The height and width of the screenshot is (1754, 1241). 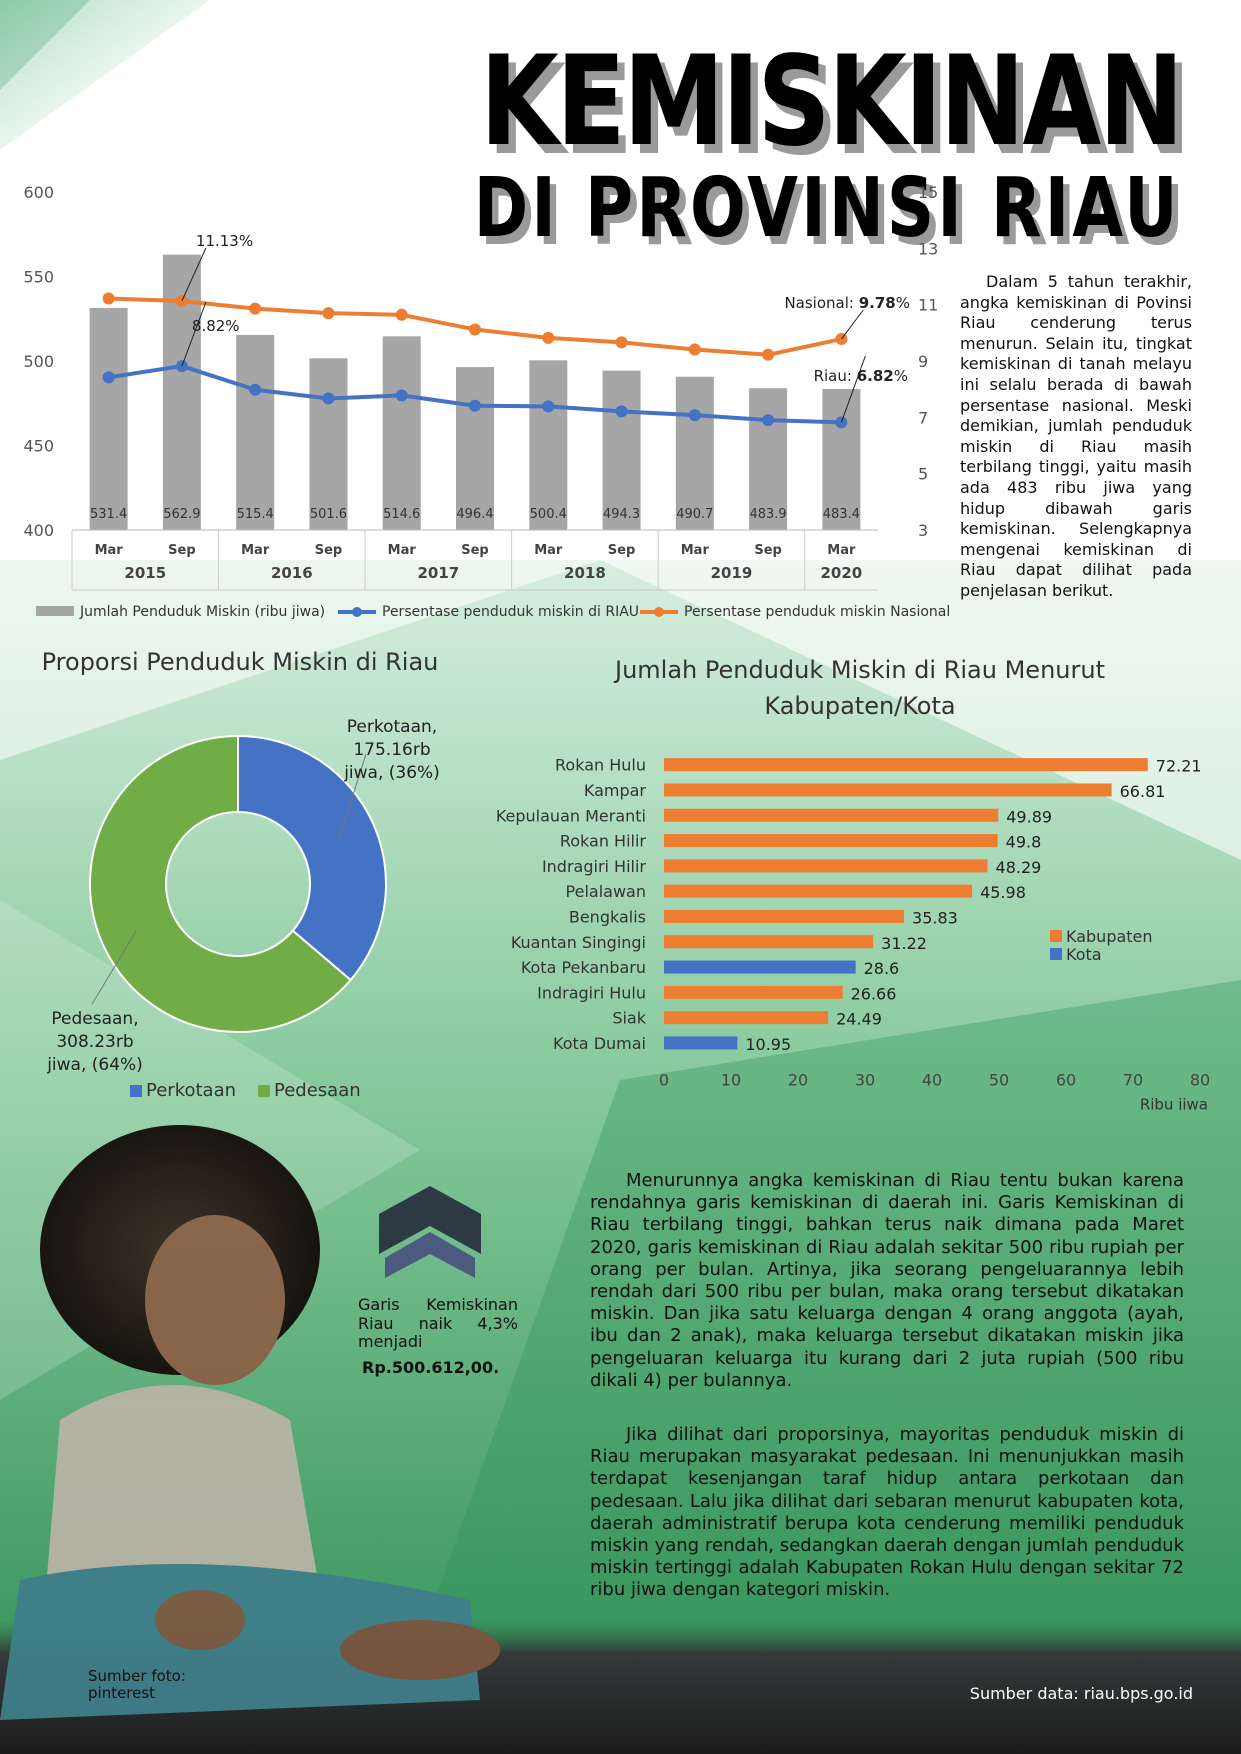 I want to click on y2-tick-label: 3, so click(x=923, y=530).